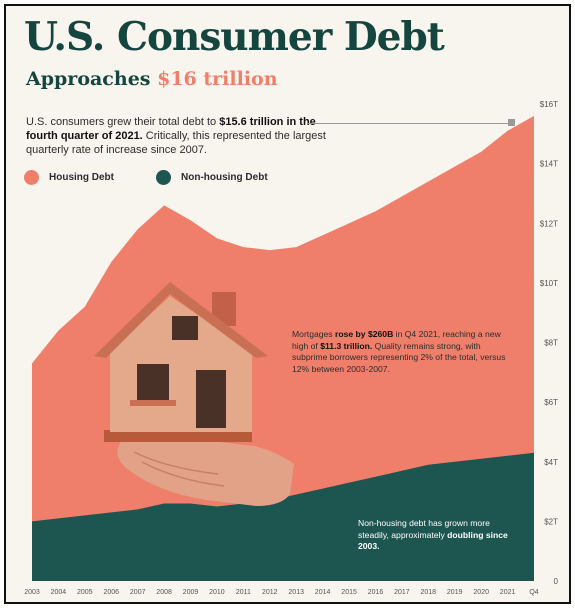 The width and height of the screenshot is (575, 608). What do you see at coordinates (508, 592) in the screenshot?
I see `x-tick-label: 2021` at bounding box center [508, 592].